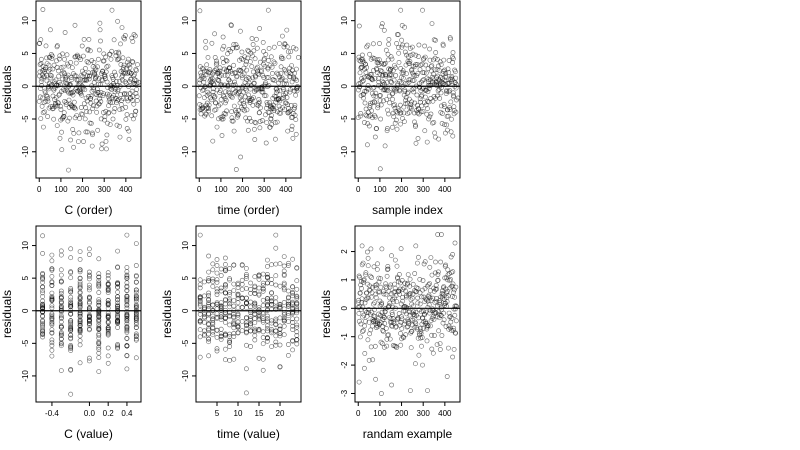  What do you see at coordinates (358, 189) in the screenshot?
I see `x-tick-label: 0` at bounding box center [358, 189].